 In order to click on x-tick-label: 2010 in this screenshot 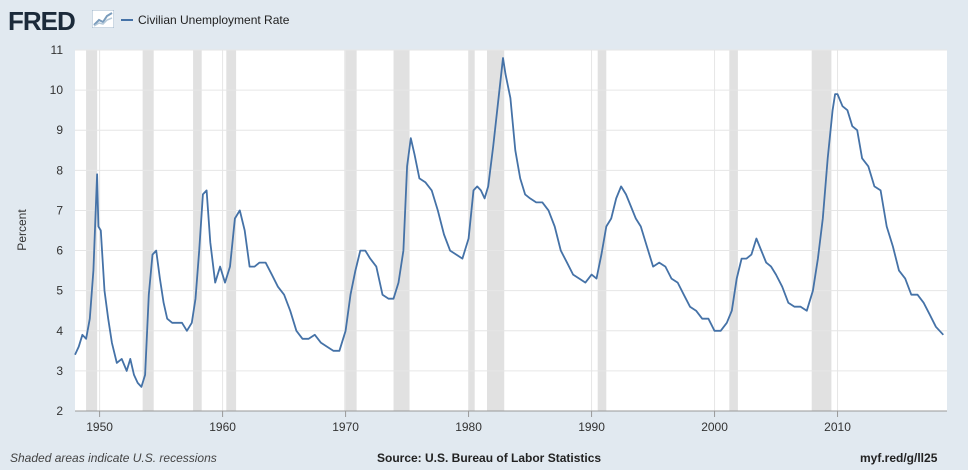, I will do `click(837, 427)`.